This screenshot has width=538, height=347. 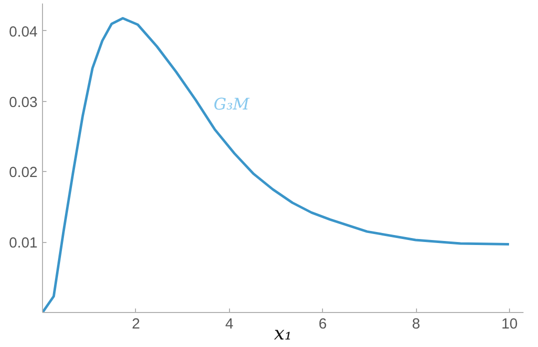 I want to click on x-tick-label: 6, so click(x=322, y=324).